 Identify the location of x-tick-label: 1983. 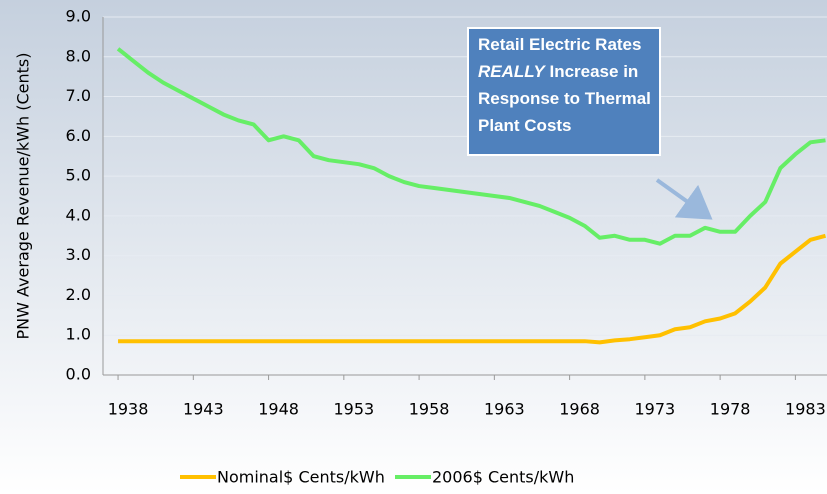
(805, 409).